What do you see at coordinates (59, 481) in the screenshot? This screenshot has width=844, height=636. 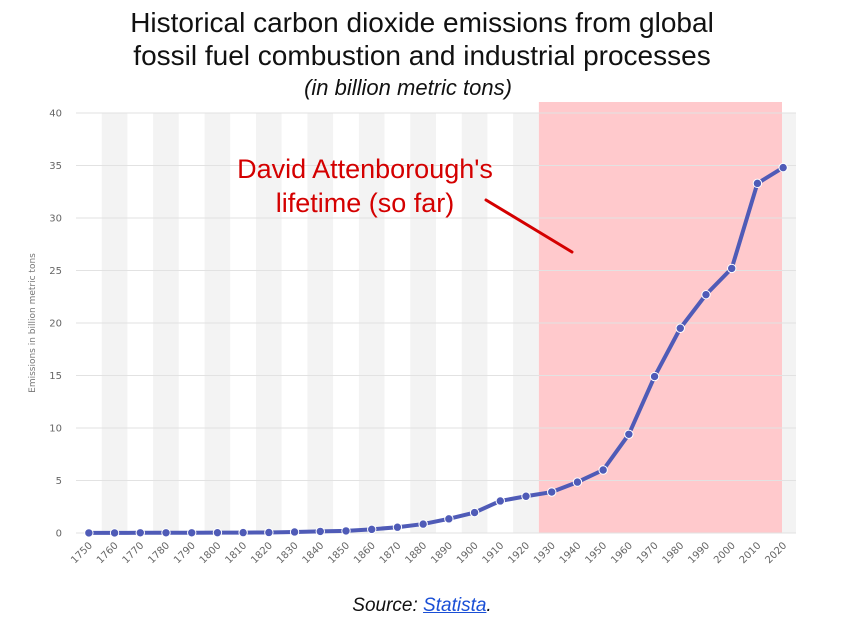 I see `y-tick-label: 5` at bounding box center [59, 481].